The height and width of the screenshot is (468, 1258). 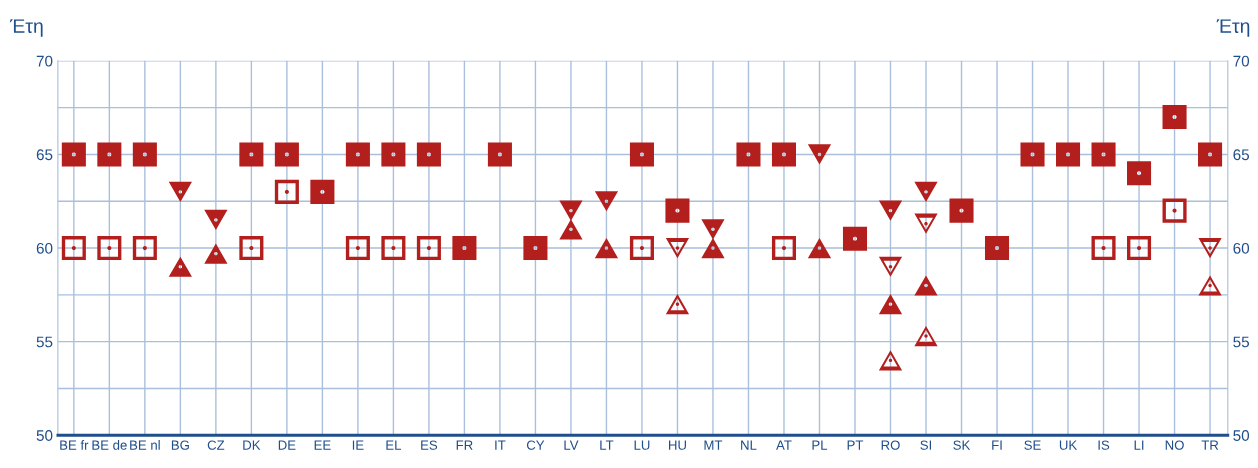 What do you see at coordinates (1139, 445) in the screenshot?
I see `x-tick-label: LI` at bounding box center [1139, 445].